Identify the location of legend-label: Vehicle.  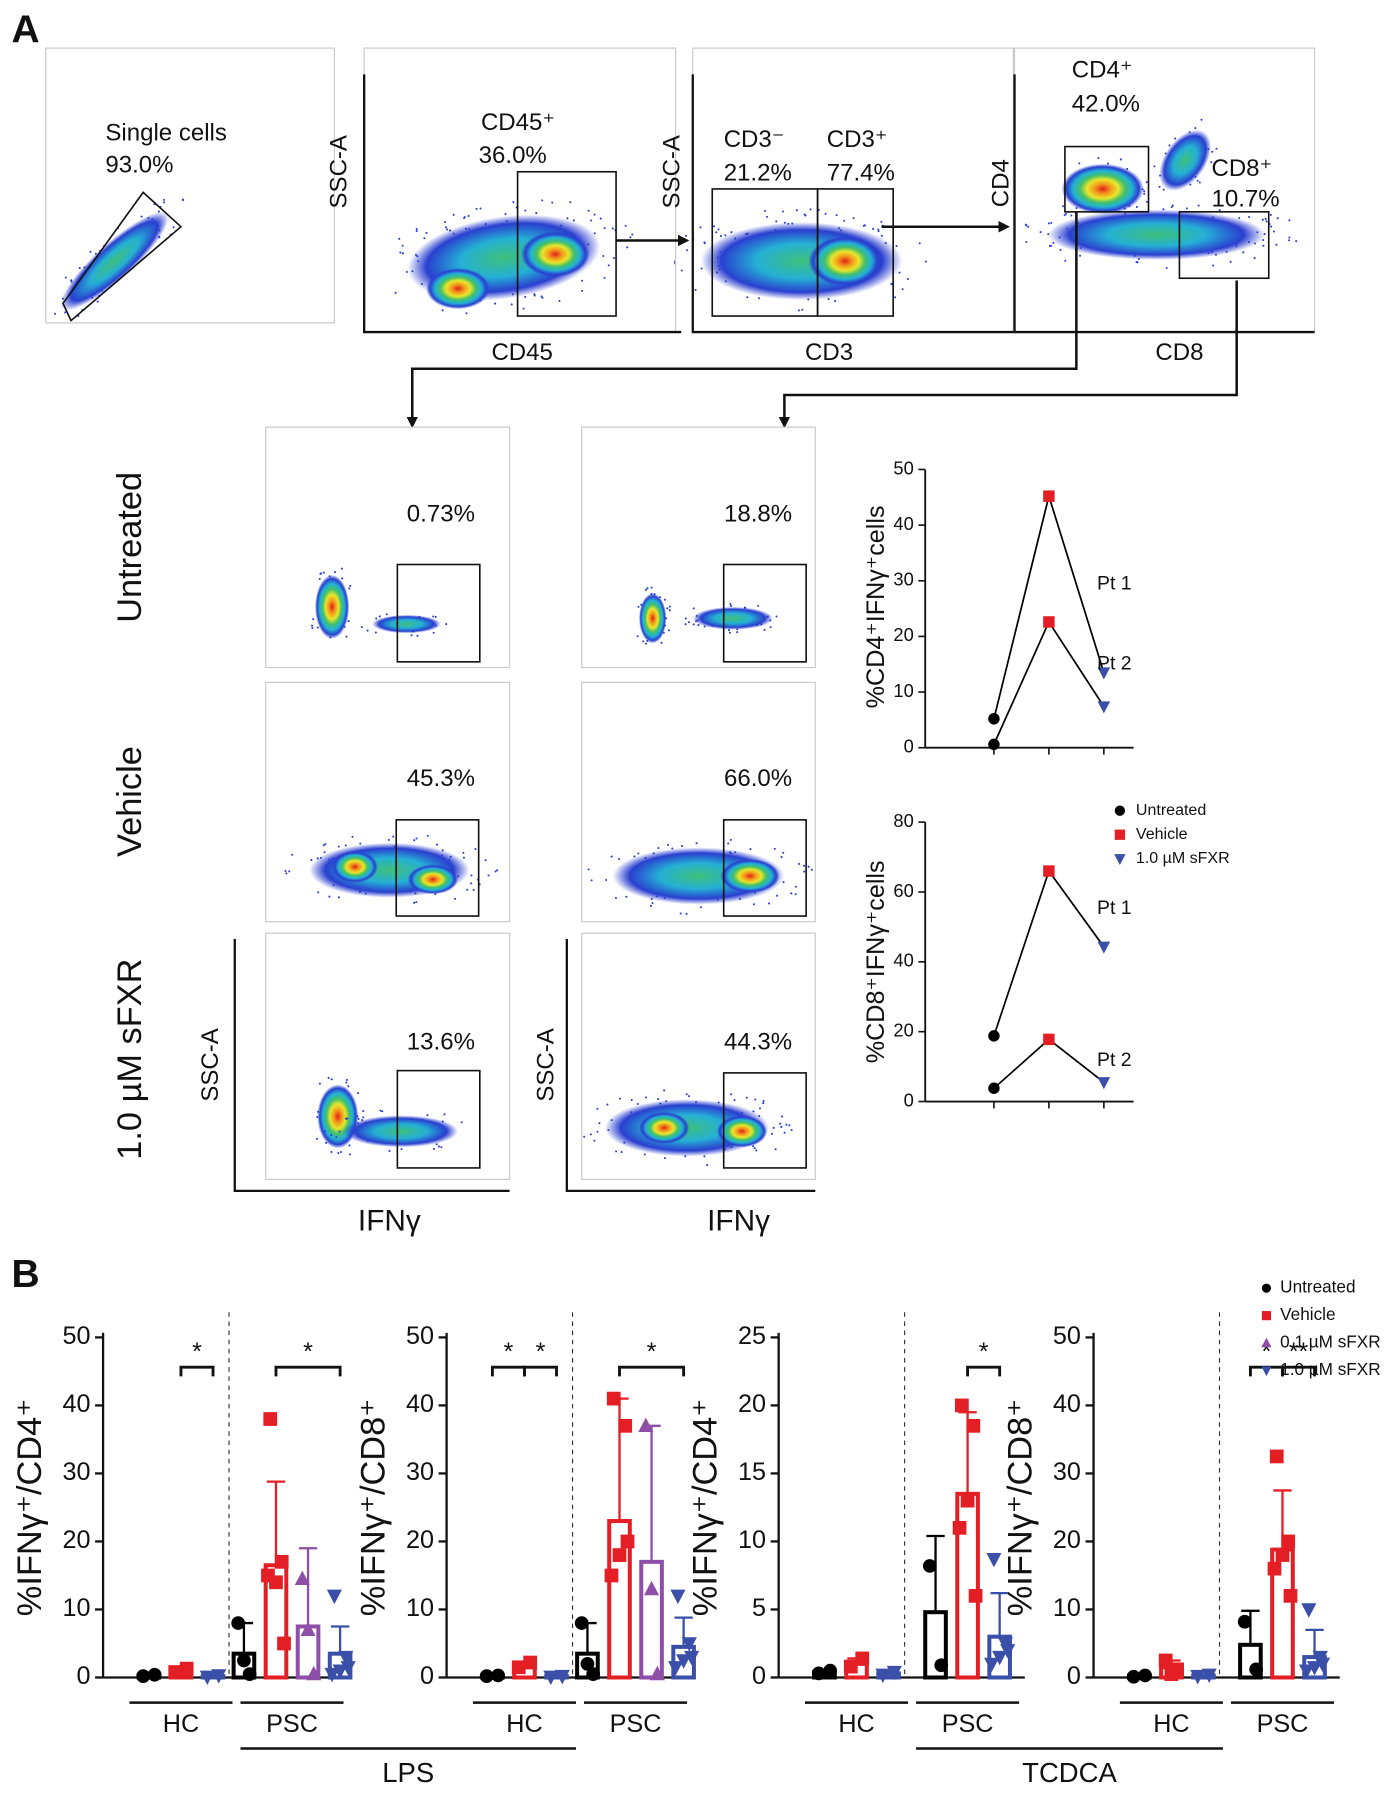
(1307, 1314).